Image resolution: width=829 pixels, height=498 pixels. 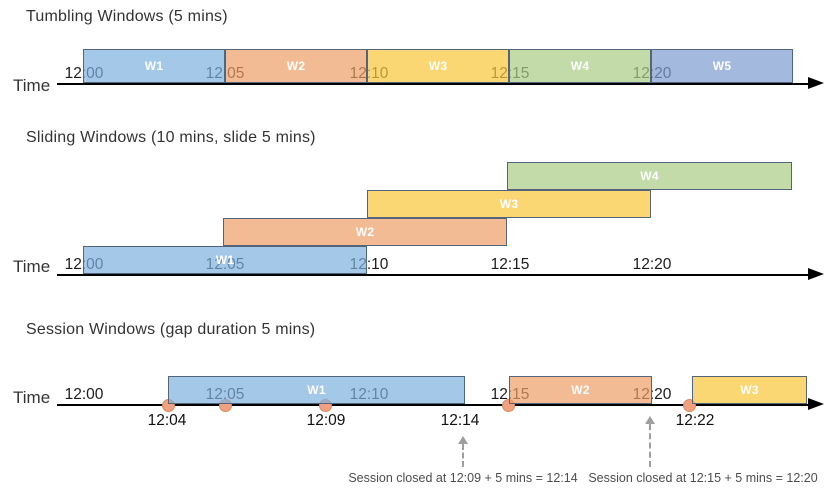 I want to click on window-label-sliding-w1: W1, so click(x=225, y=260).